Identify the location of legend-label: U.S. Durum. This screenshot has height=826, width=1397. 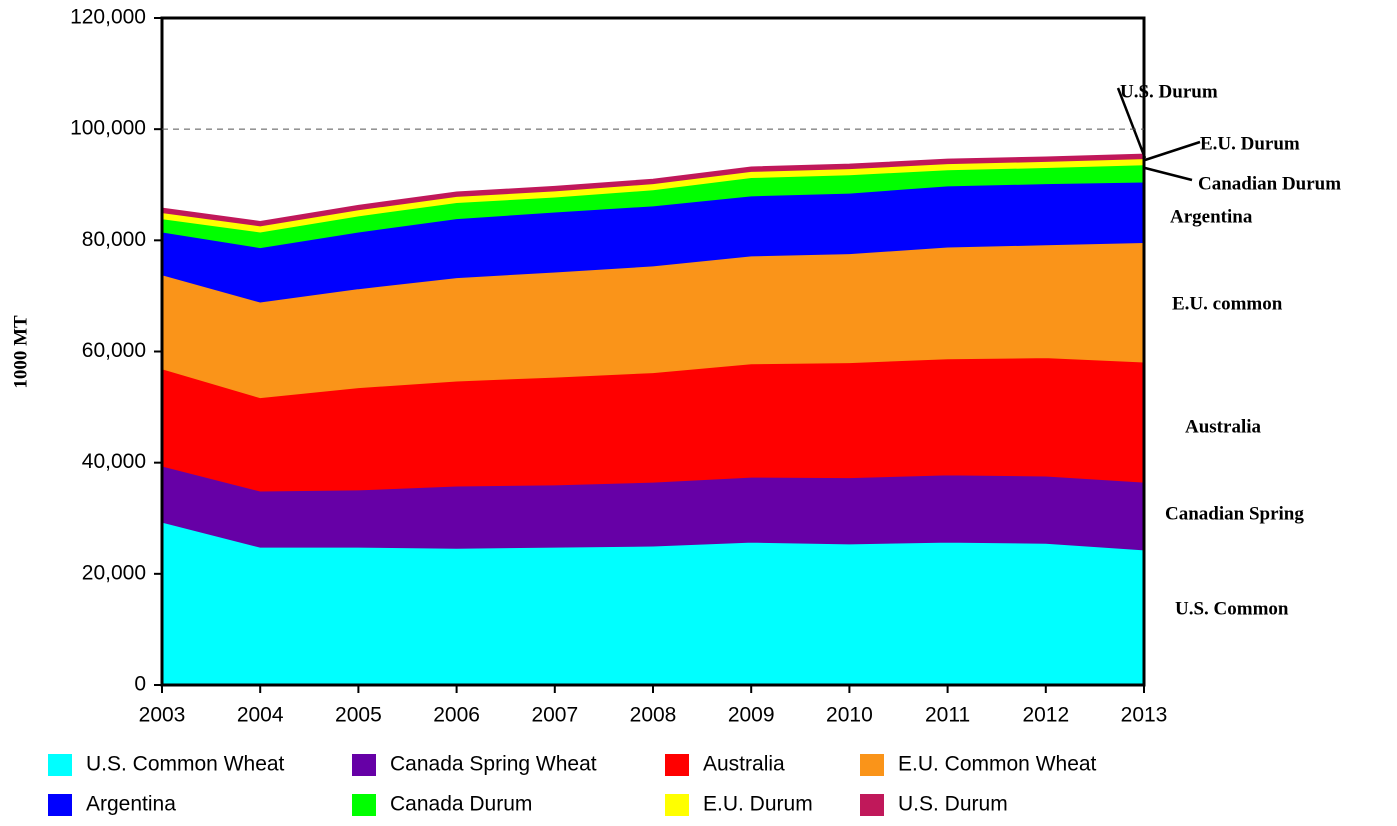
(953, 804).